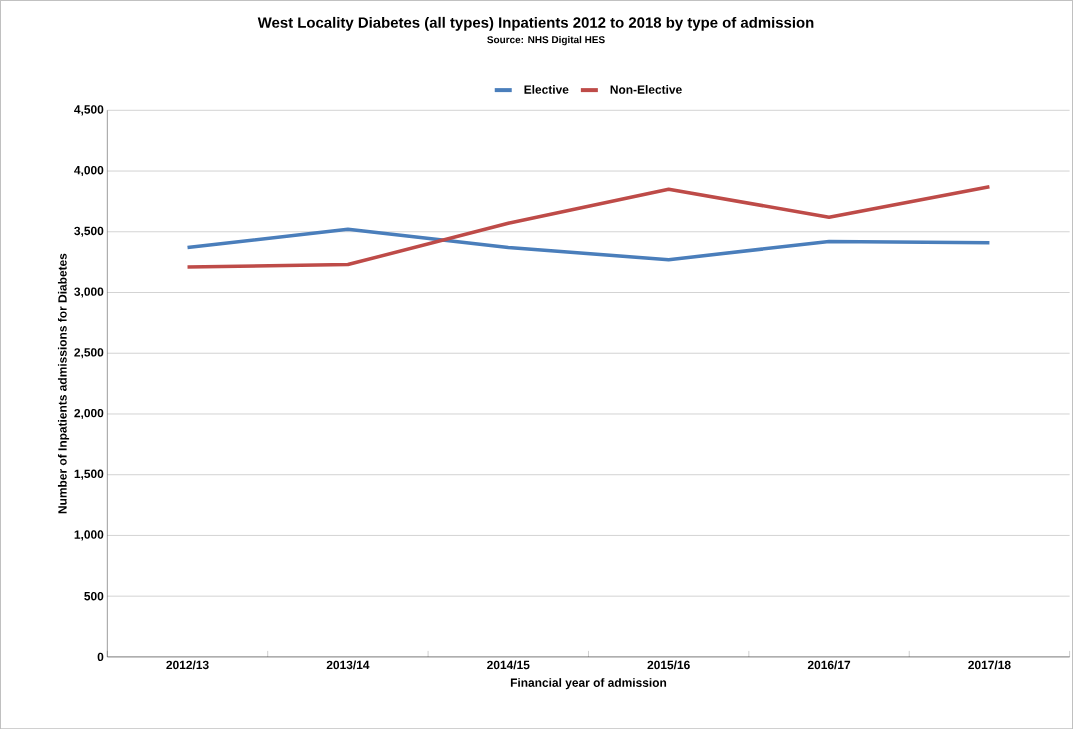 This screenshot has height=729, width=1073. Describe the element at coordinates (89, 474) in the screenshot. I see `y-tick-label: 1,500` at that location.